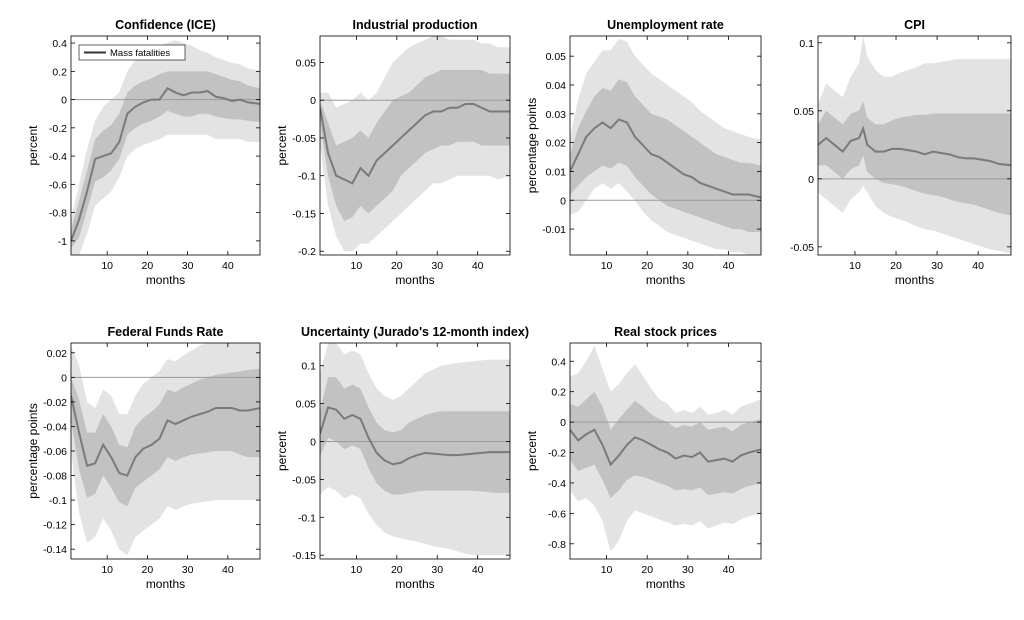 The height and width of the screenshot is (620, 1024). I want to click on y-tick-label: -0.01, so click(554, 230).